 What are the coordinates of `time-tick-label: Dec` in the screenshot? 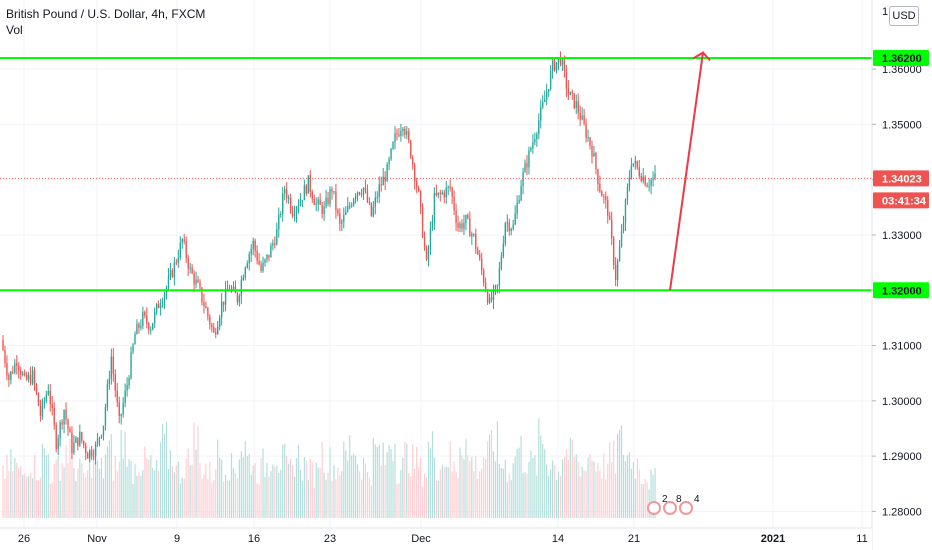 It's located at (421, 539).